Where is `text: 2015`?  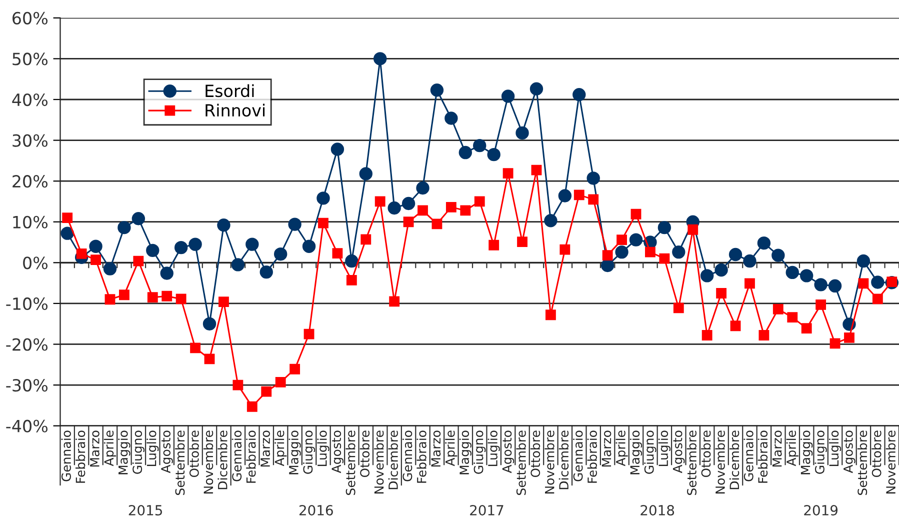
text: 2015 is located at coordinates (145, 510).